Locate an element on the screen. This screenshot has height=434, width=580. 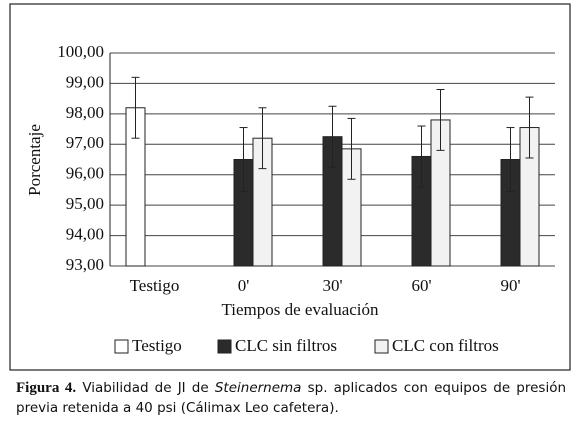
y-tick-label: 100,00 is located at coordinates (80, 51).